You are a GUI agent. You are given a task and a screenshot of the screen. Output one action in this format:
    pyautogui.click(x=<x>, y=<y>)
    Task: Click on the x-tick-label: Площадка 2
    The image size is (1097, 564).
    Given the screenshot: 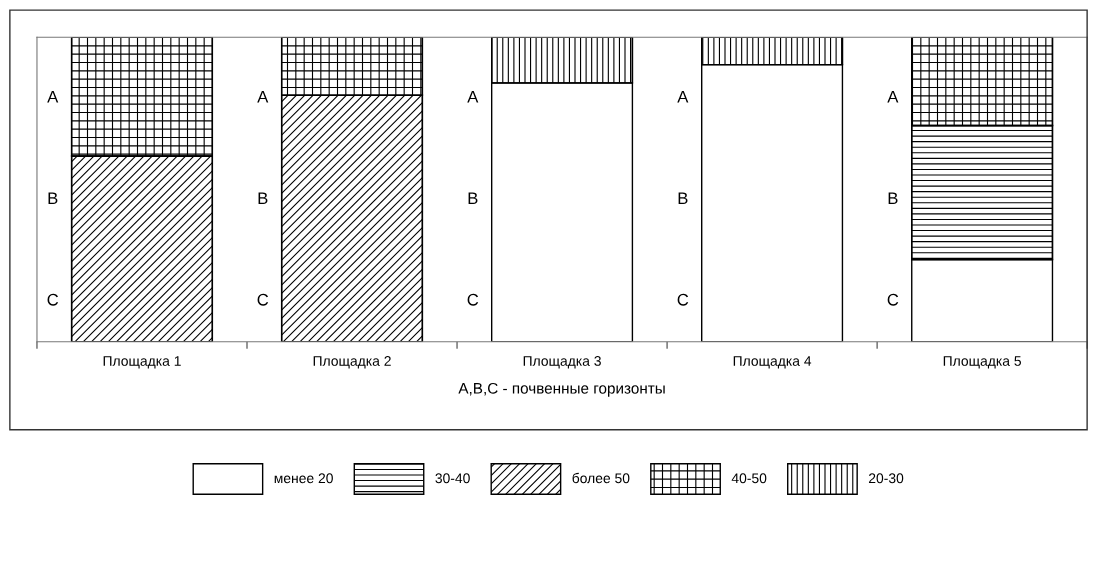 What is the action you would take?
    pyautogui.click(x=352, y=362)
    